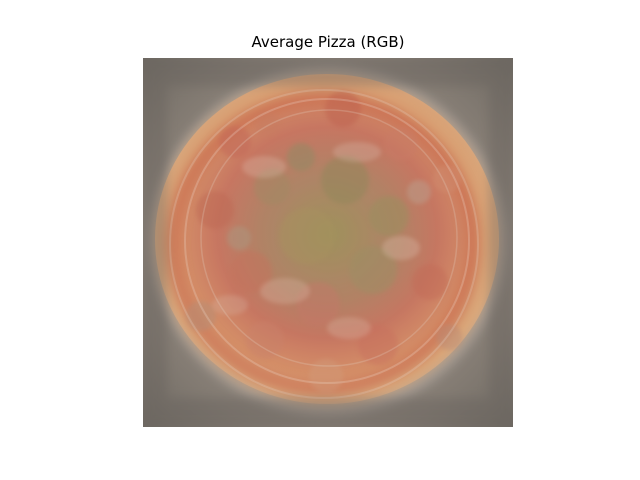  Describe the element at coordinates (316, 240) in the screenshot. I see `cheese-highlights` at that location.